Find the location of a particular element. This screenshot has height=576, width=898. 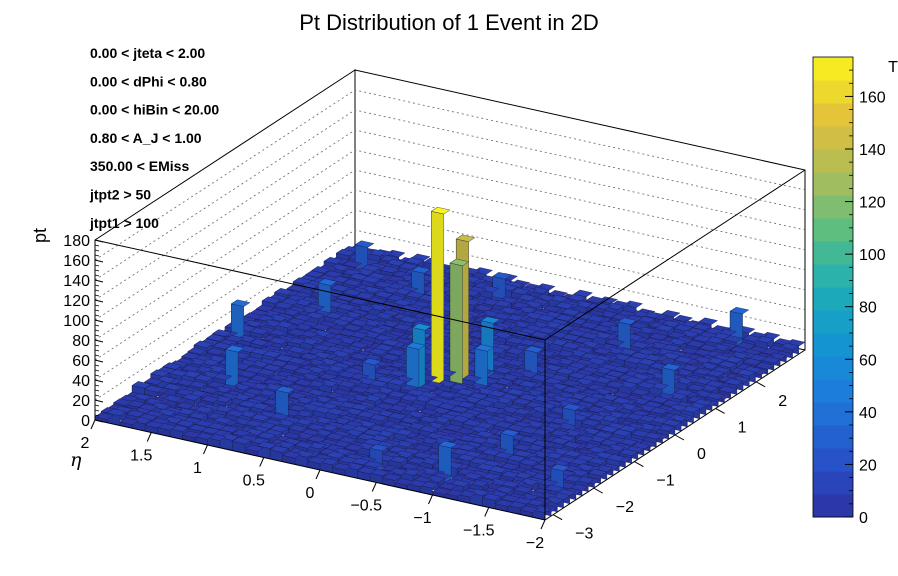

chart-title: Pt Distribution of 1 Event in 2D is located at coordinates (449, 22).